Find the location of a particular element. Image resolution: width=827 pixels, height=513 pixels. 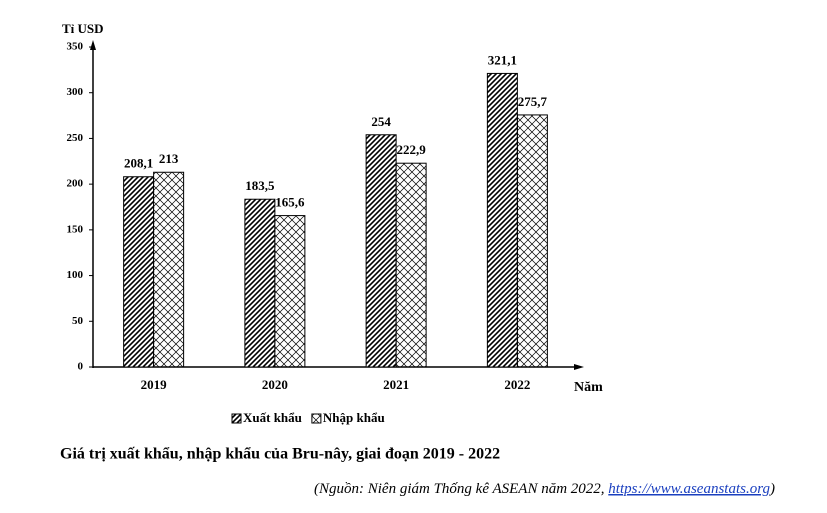

value-label: 275,7 is located at coordinates (533, 101).